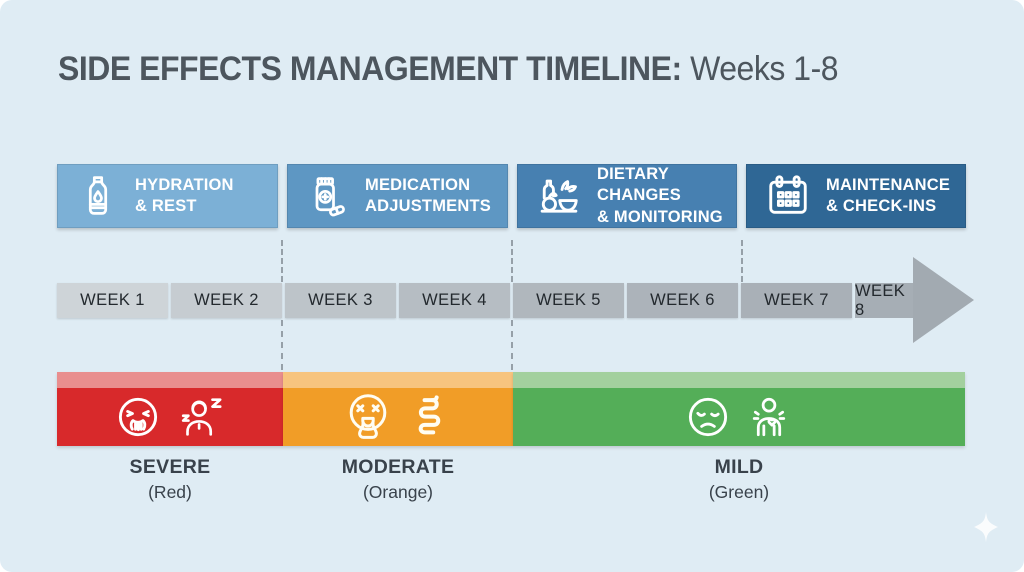  I want to click on week-segment-2: WEEK 2, so click(226, 300).